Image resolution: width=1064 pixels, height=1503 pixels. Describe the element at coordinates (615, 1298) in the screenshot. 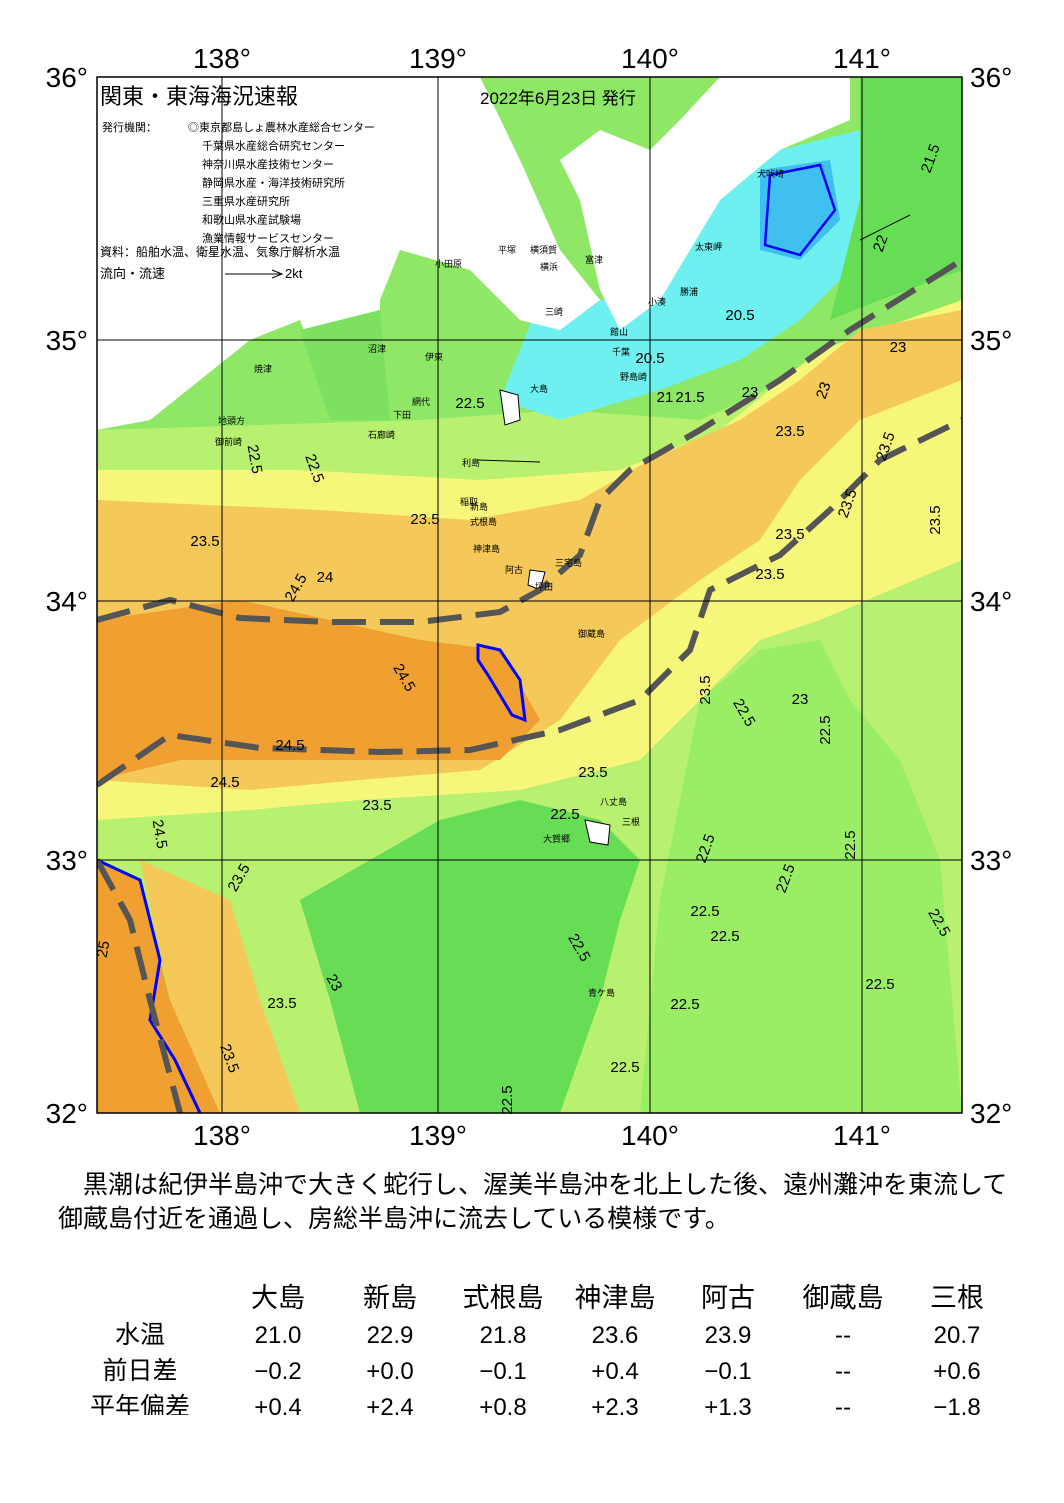

I see `column-header: 神津島` at that location.